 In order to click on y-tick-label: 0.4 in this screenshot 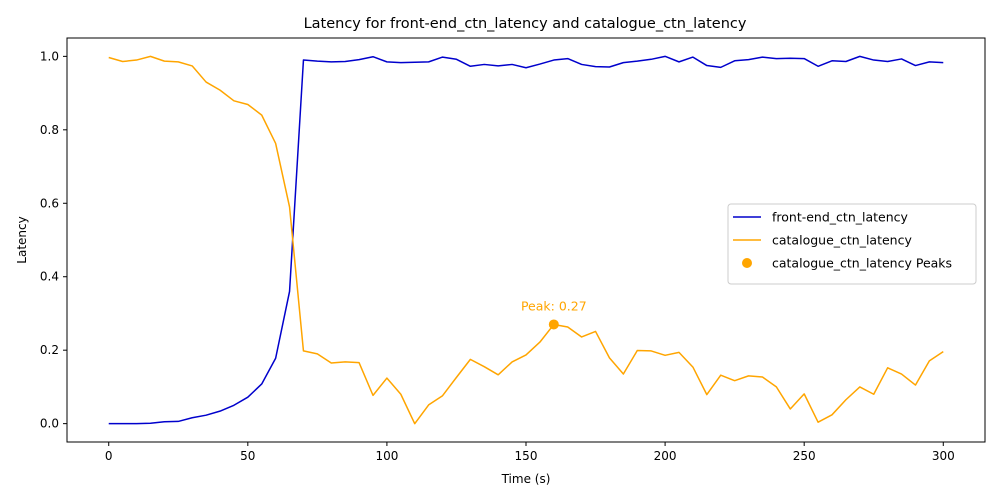, I will do `click(49, 277)`.